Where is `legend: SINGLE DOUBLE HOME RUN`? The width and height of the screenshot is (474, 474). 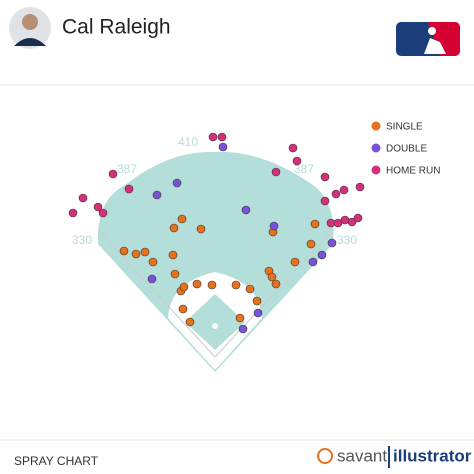 legend: SINGLE DOUBLE HOME RUN is located at coordinates (405, 149).